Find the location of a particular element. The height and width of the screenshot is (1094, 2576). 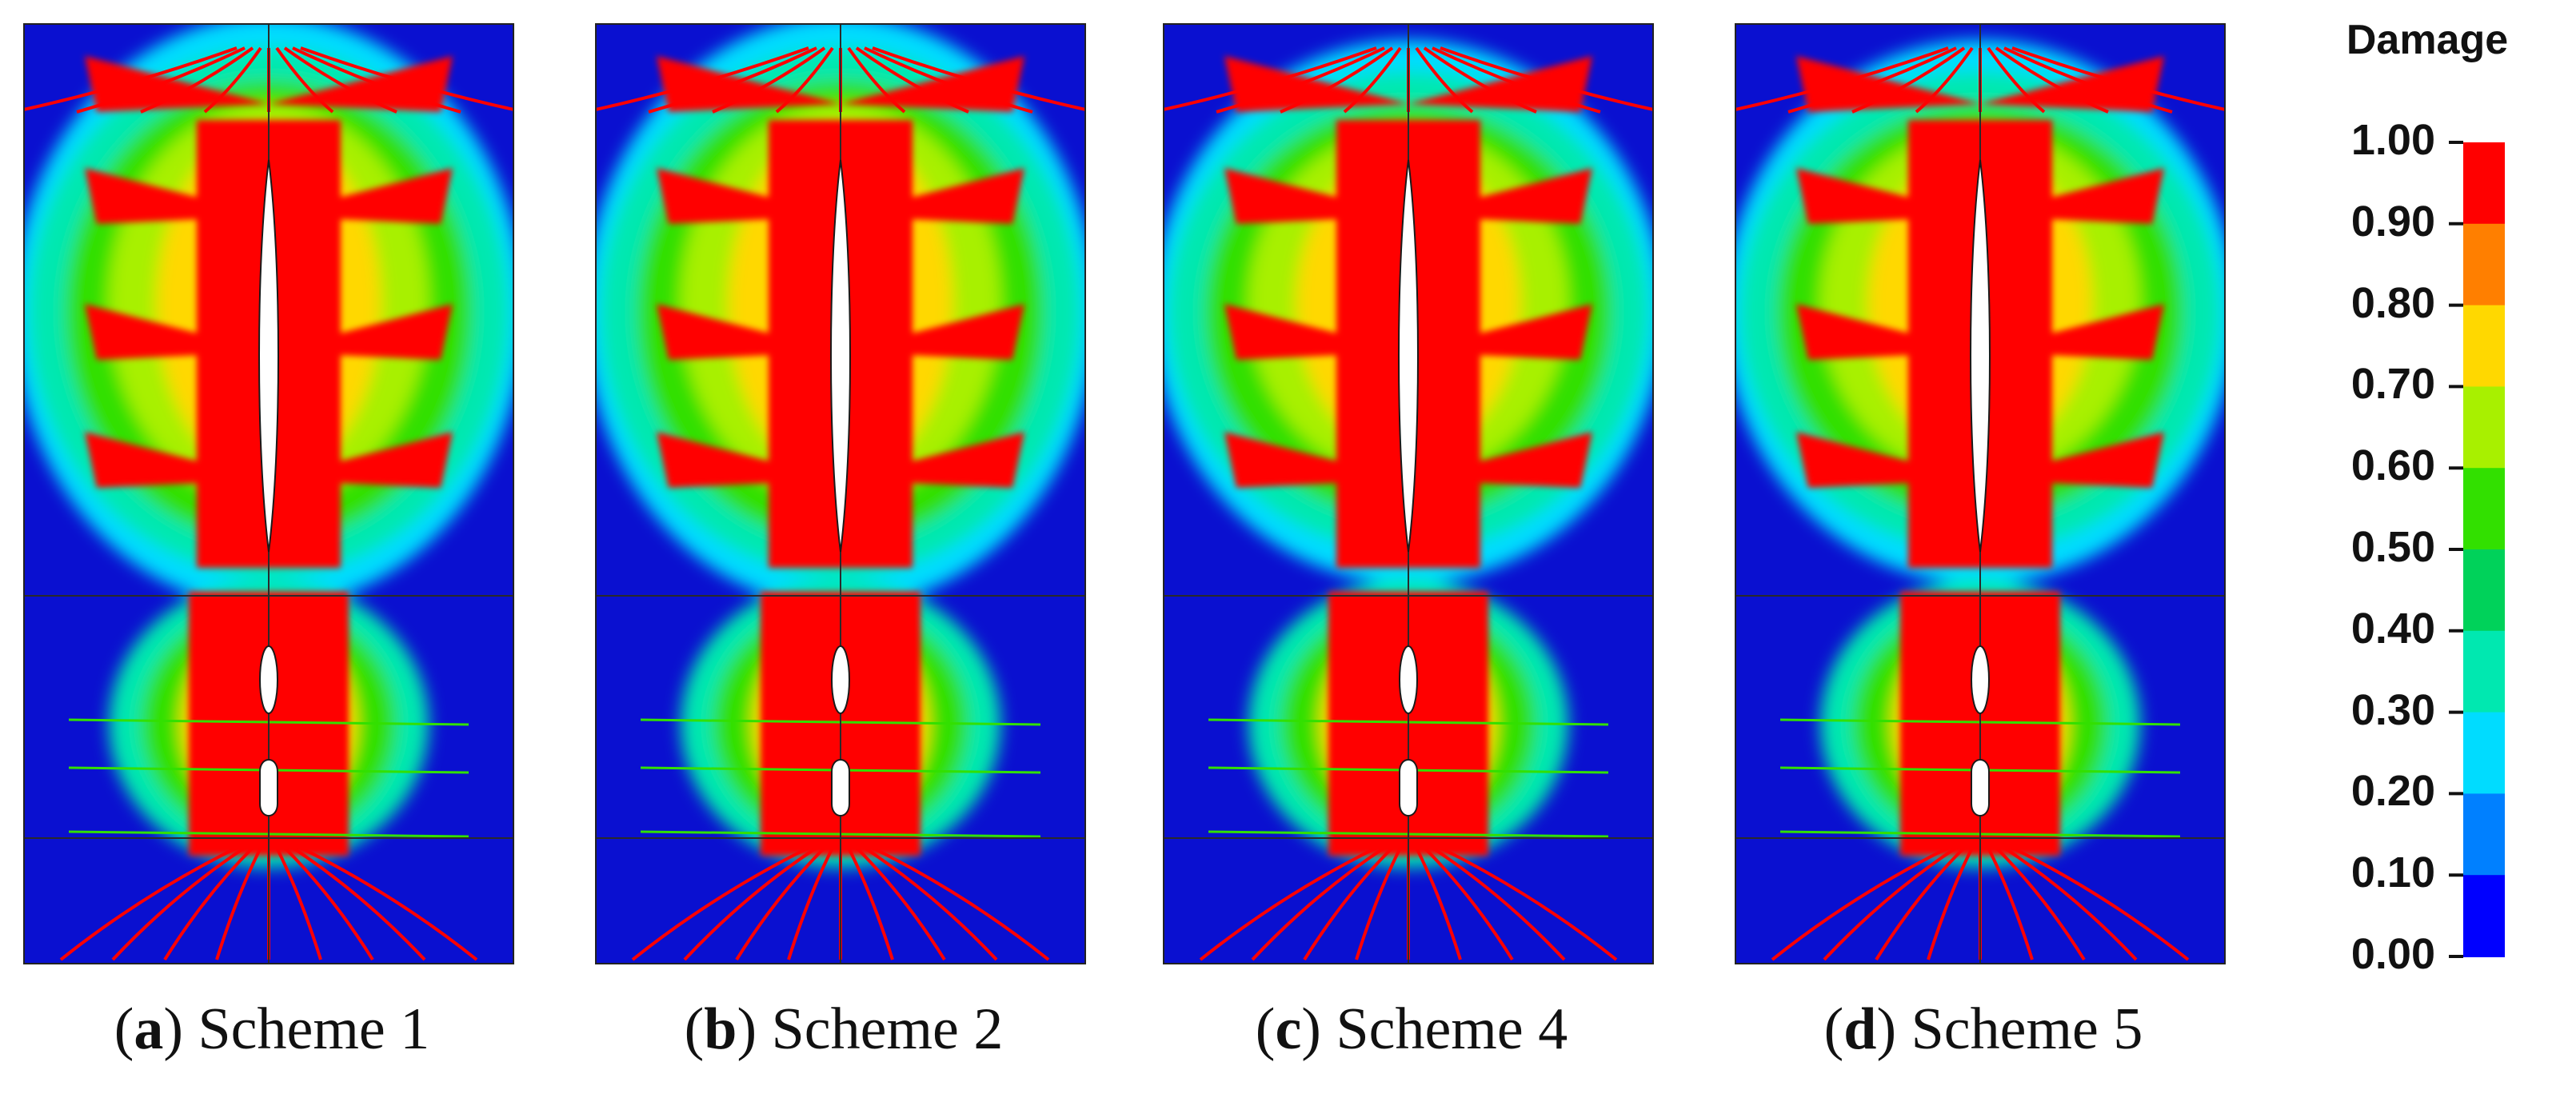

caption-a: (a) Scheme 1 is located at coordinates (272, 1029).